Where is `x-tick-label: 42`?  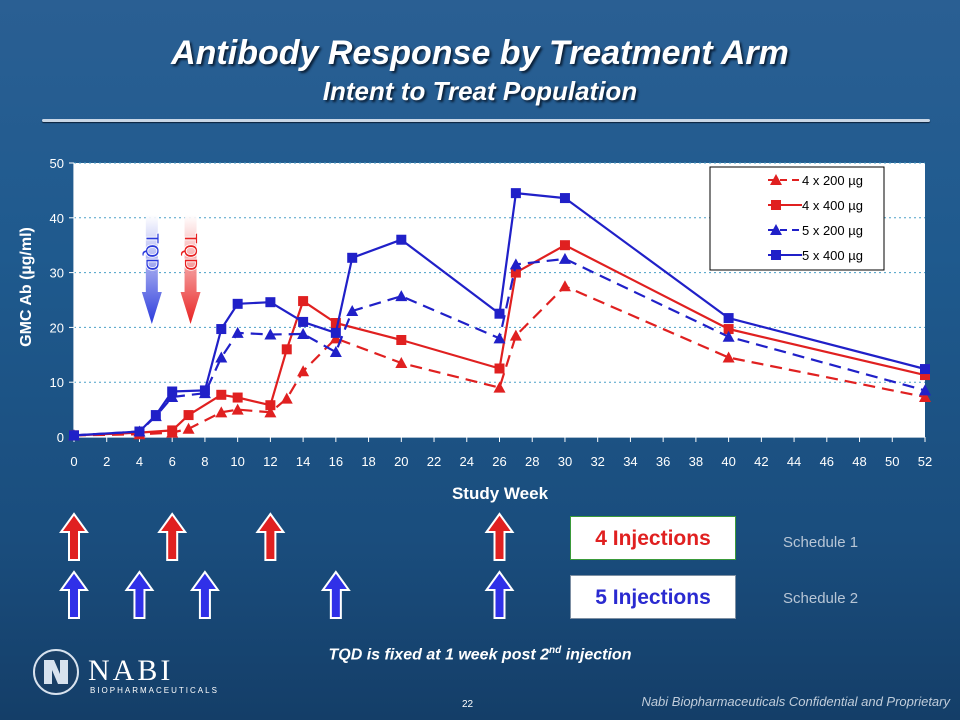
x-tick-label: 42 is located at coordinates (761, 461).